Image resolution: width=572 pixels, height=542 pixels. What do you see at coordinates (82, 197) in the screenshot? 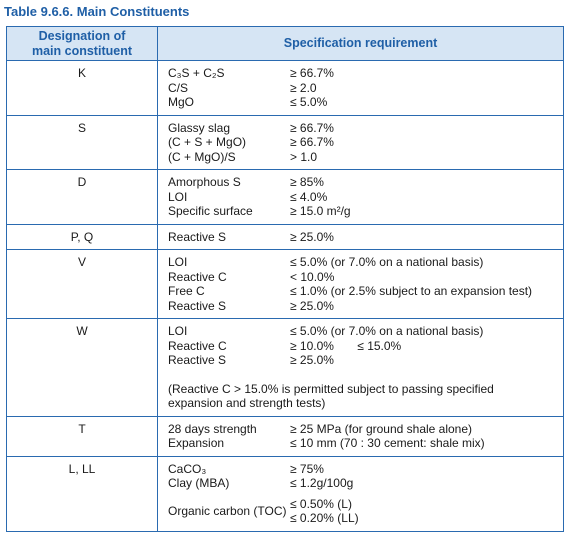
I see `designation-cell: D` at bounding box center [82, 197].